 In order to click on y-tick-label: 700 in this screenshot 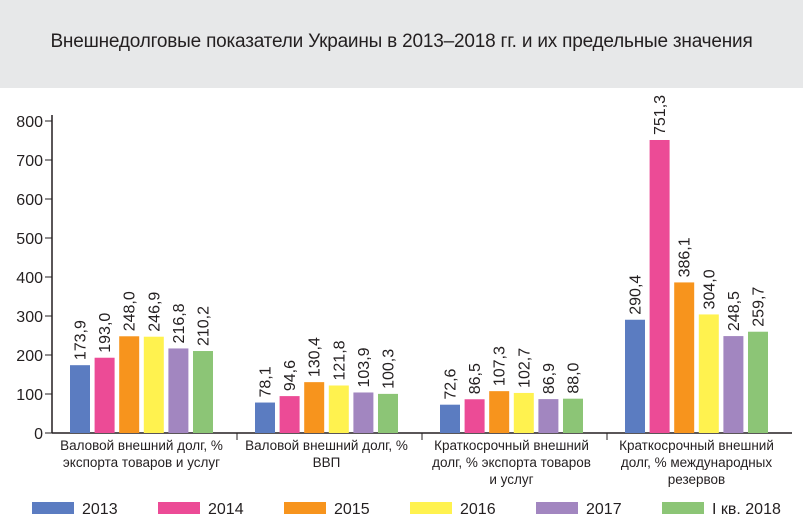, I will do `click(29, 161)`.